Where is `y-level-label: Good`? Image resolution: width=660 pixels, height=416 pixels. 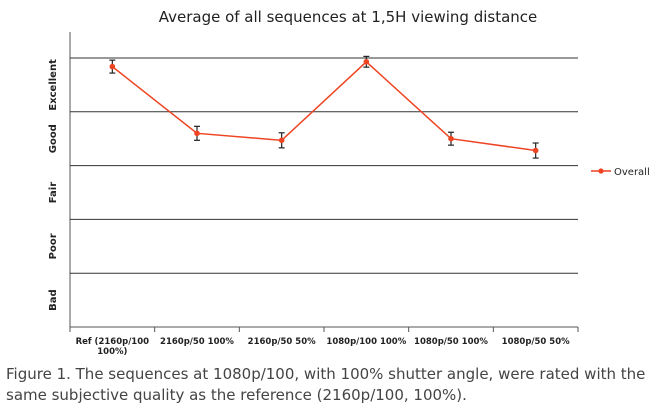 y-level-label: Good is located at coordinates (53, 138).